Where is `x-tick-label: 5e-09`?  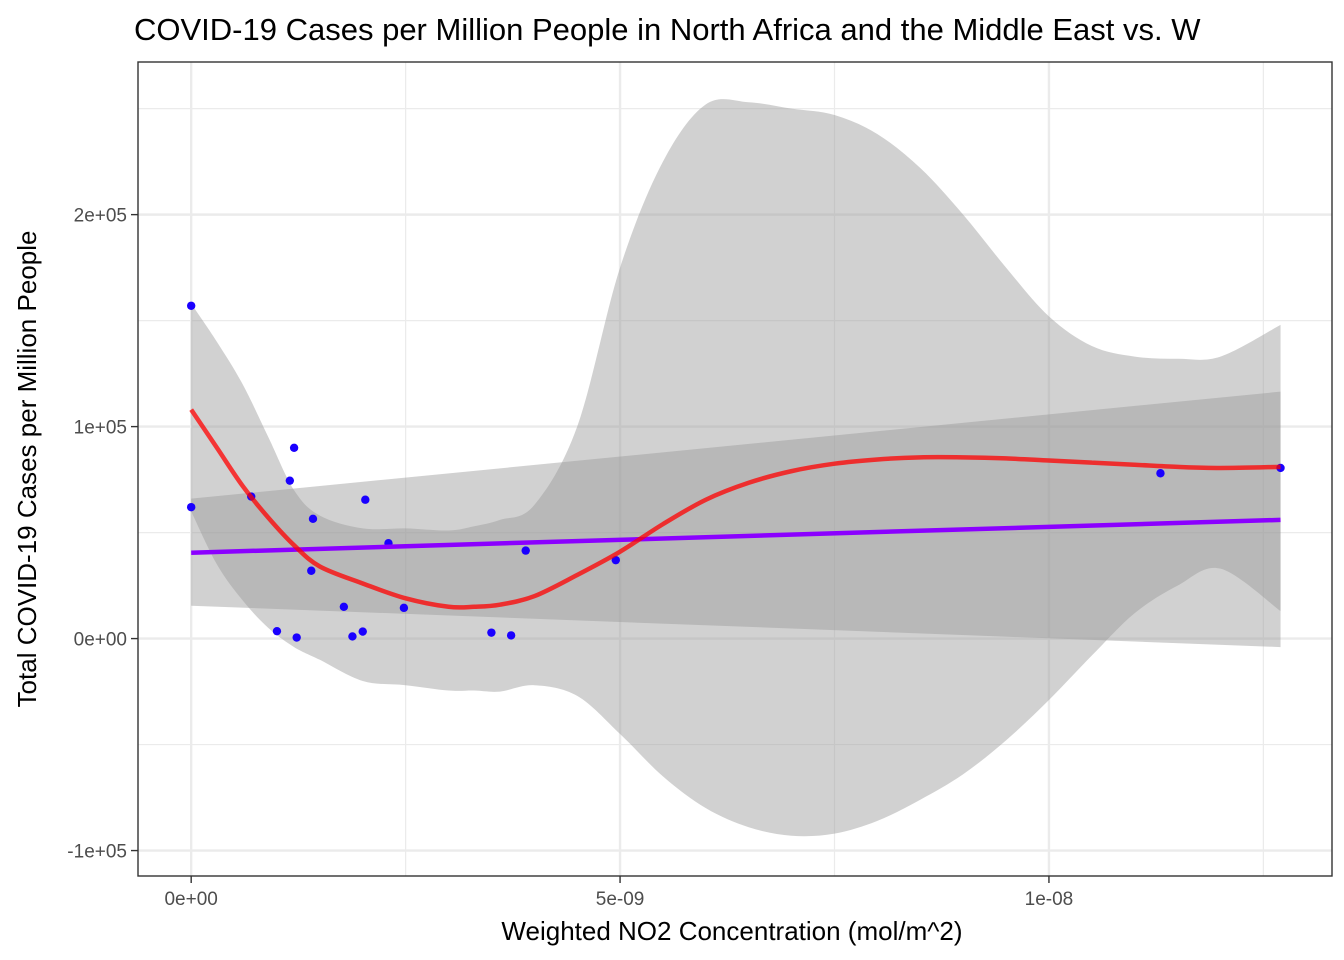 x-tick-label: 5e-09 is located at coordinates (620, 899).